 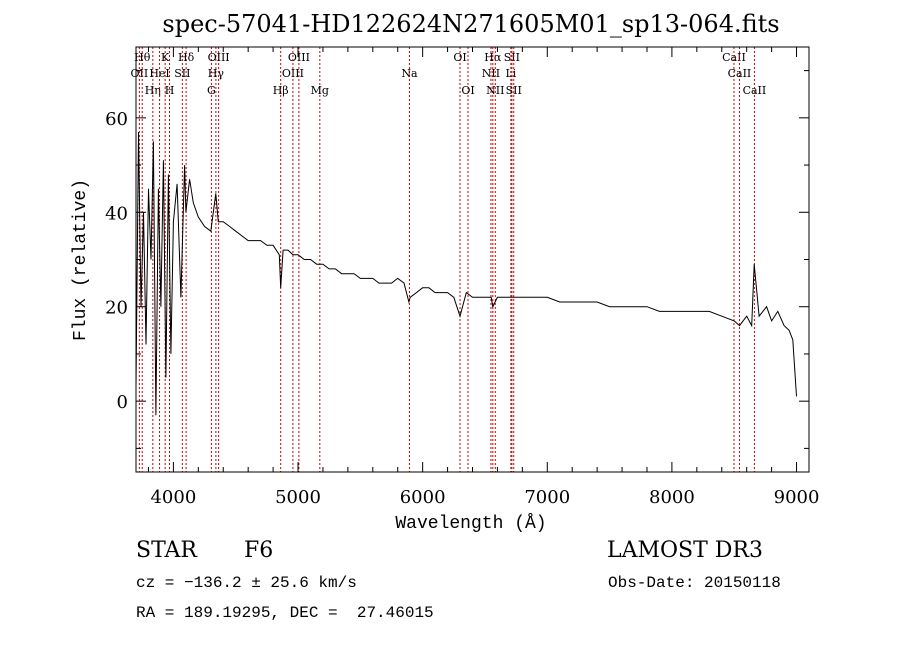 I want to click on y-tick-label: 0, so click(x=122, y=402).